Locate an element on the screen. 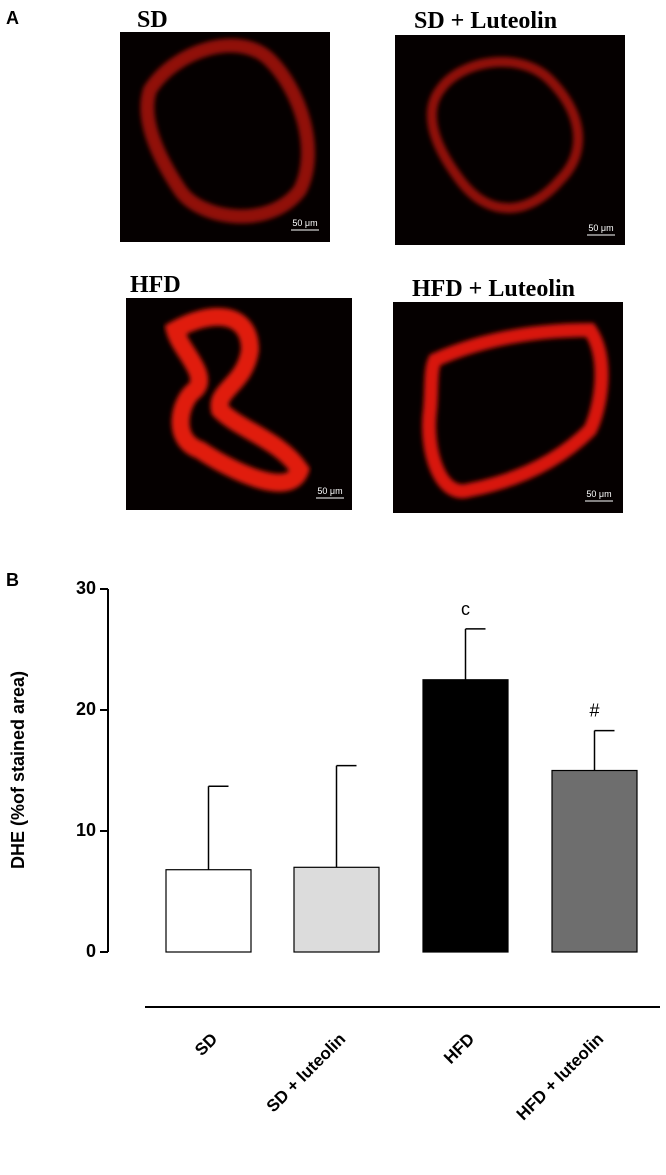 The width and height of the screenshot is (666, 1175). image-title: SD is located at coordinates (152, 20).